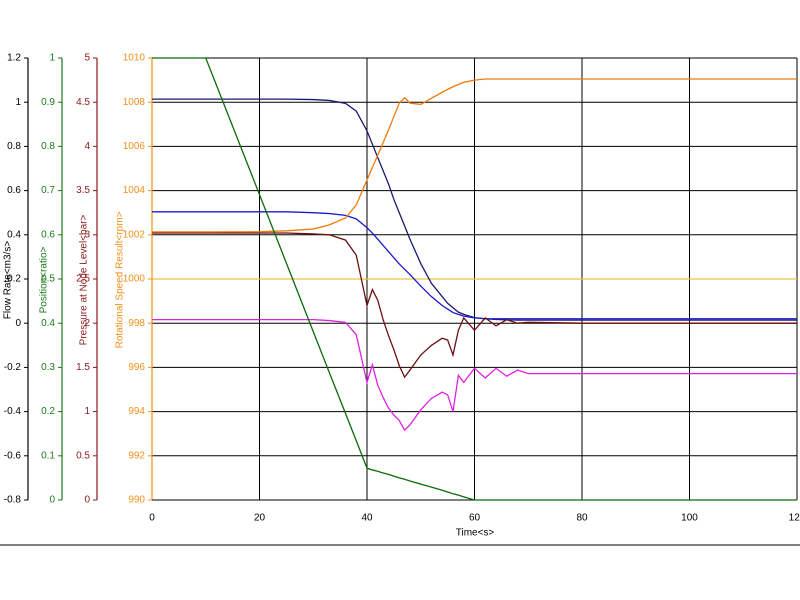 The width and height of the screenshot is (800, 600). I want to click on y-tick-label: 0.3, so click(48, 367).